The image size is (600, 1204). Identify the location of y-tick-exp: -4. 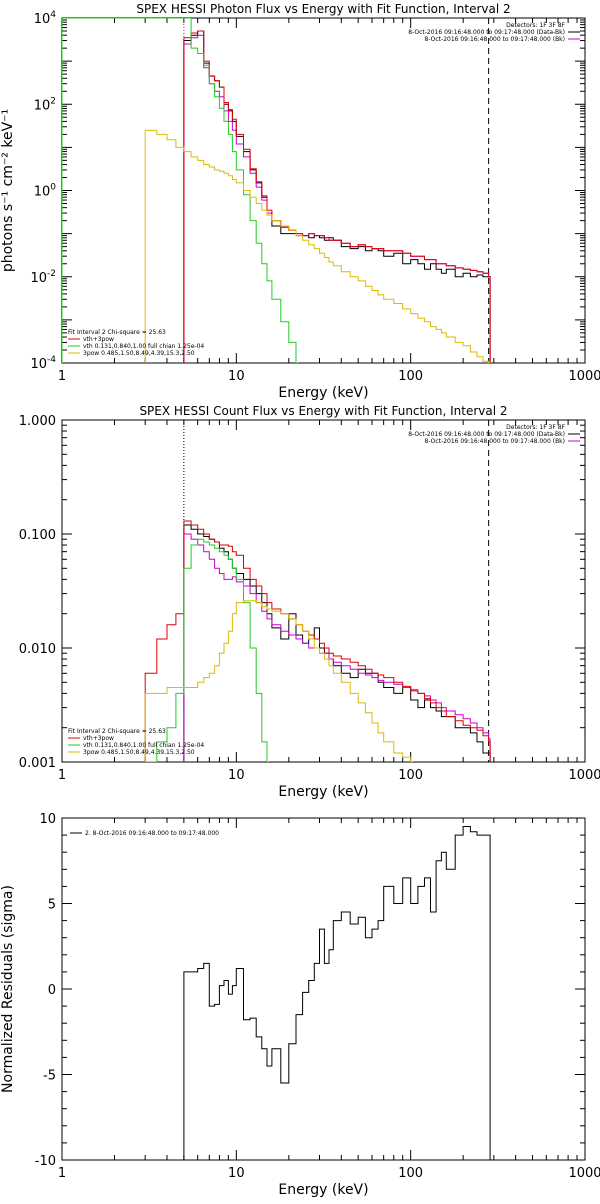
(51, 360).